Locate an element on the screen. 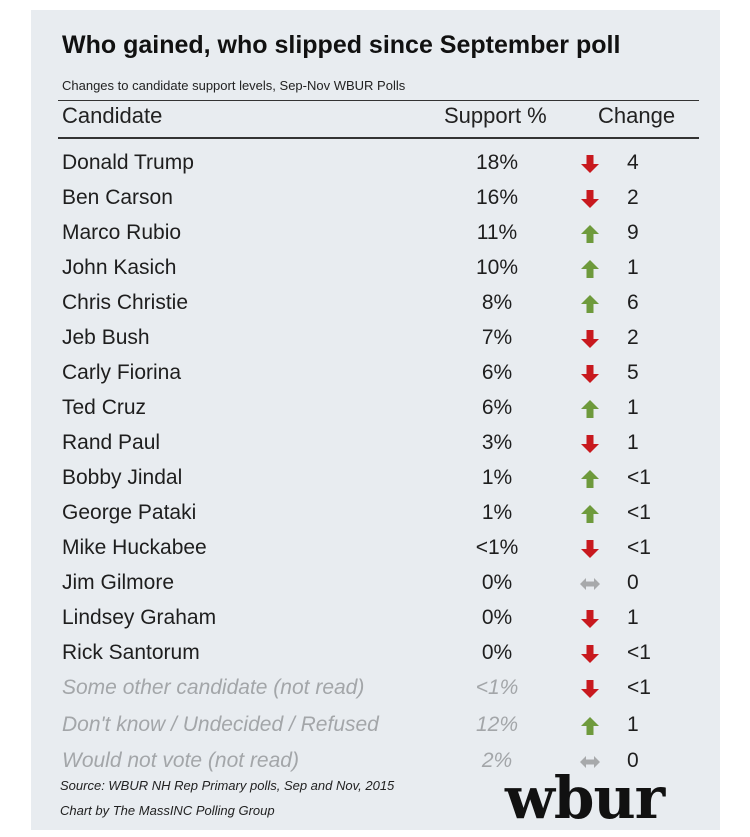 The width and height of the screenshot is (750, 837). table-row: Bobby Jindal 1% <1 is located at coordinates (375, 477).